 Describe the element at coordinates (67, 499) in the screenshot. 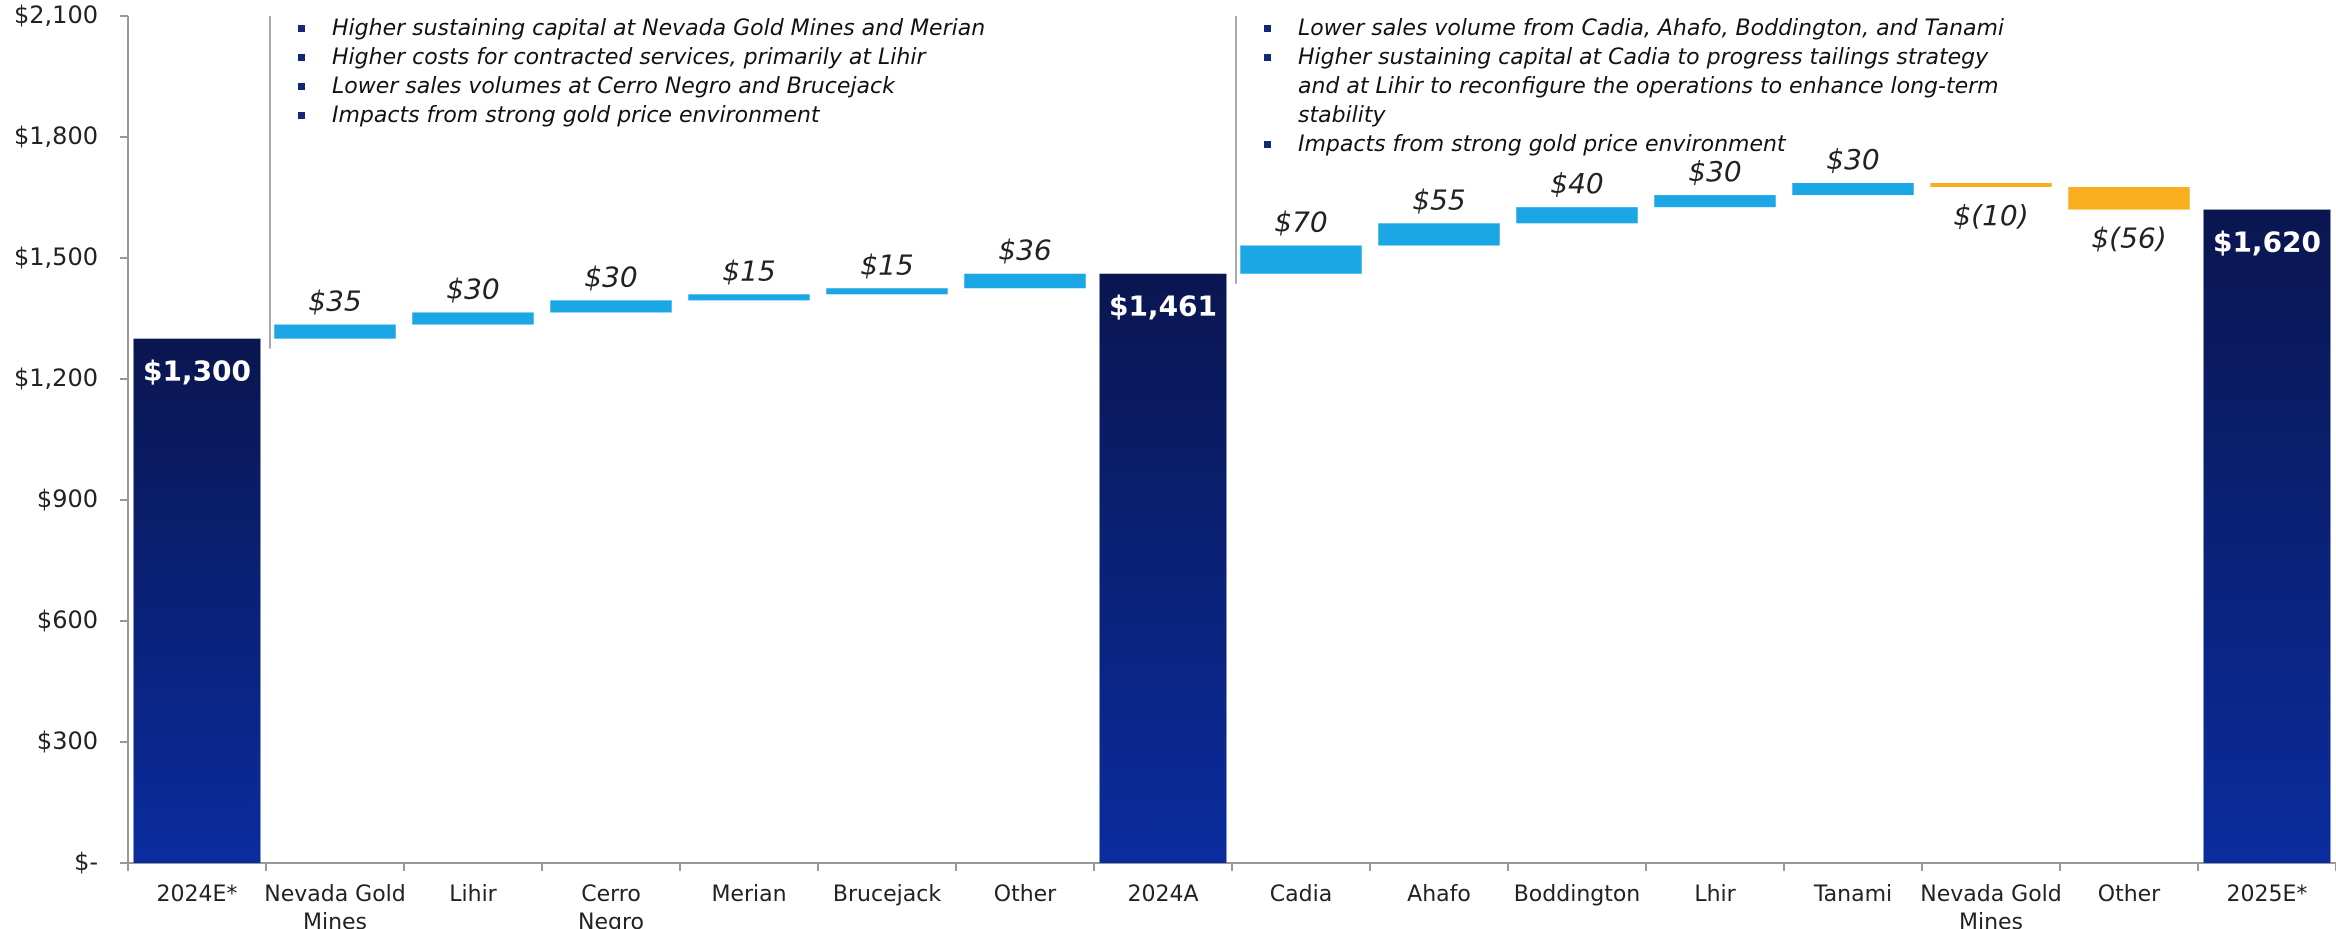

I see `y-tick-label: $900` at that location.